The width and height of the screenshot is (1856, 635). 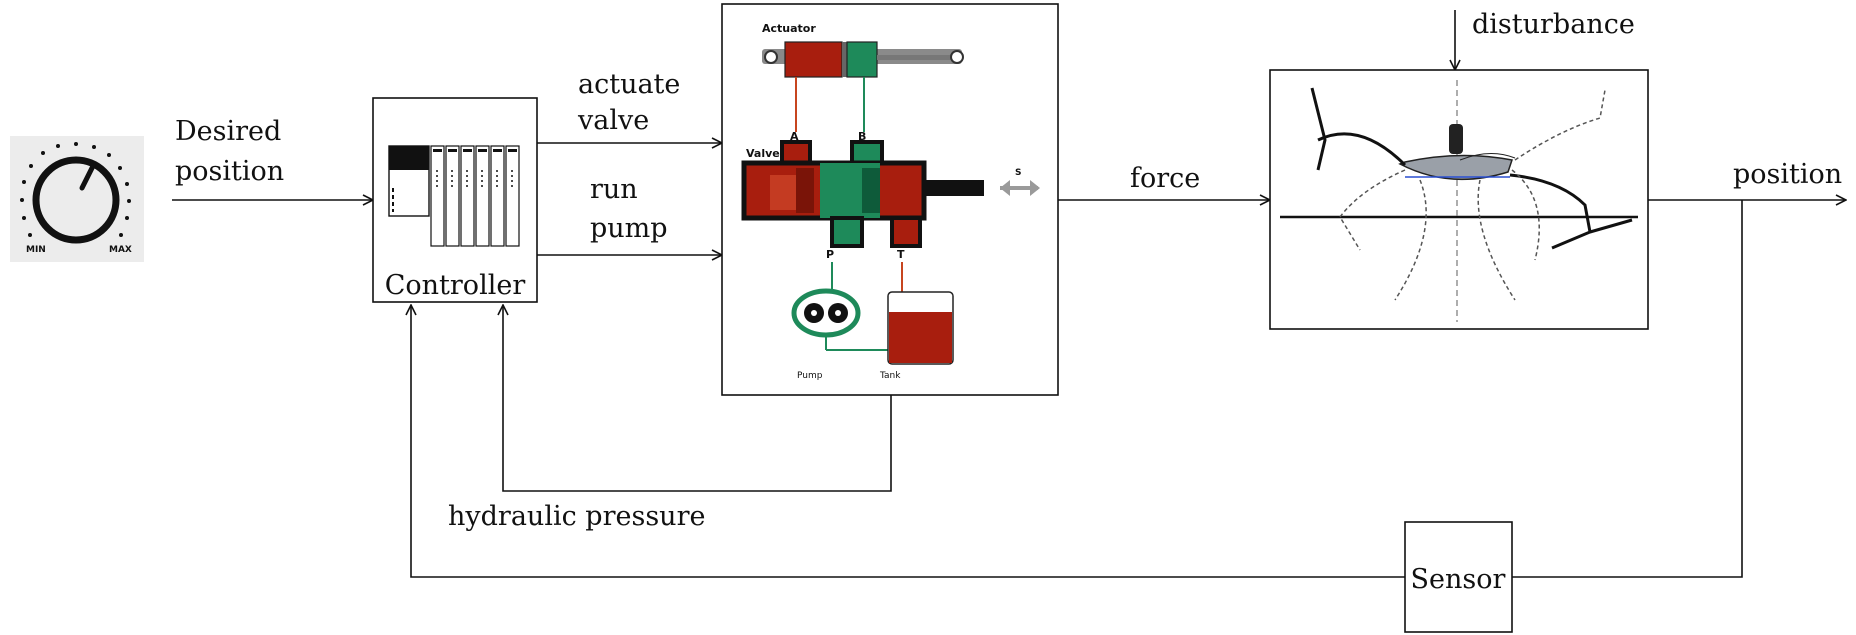 What do you see at coordinates (794, 136) in the screenshot?
I see `port-a-label: A` at bounding box center [794, 136].